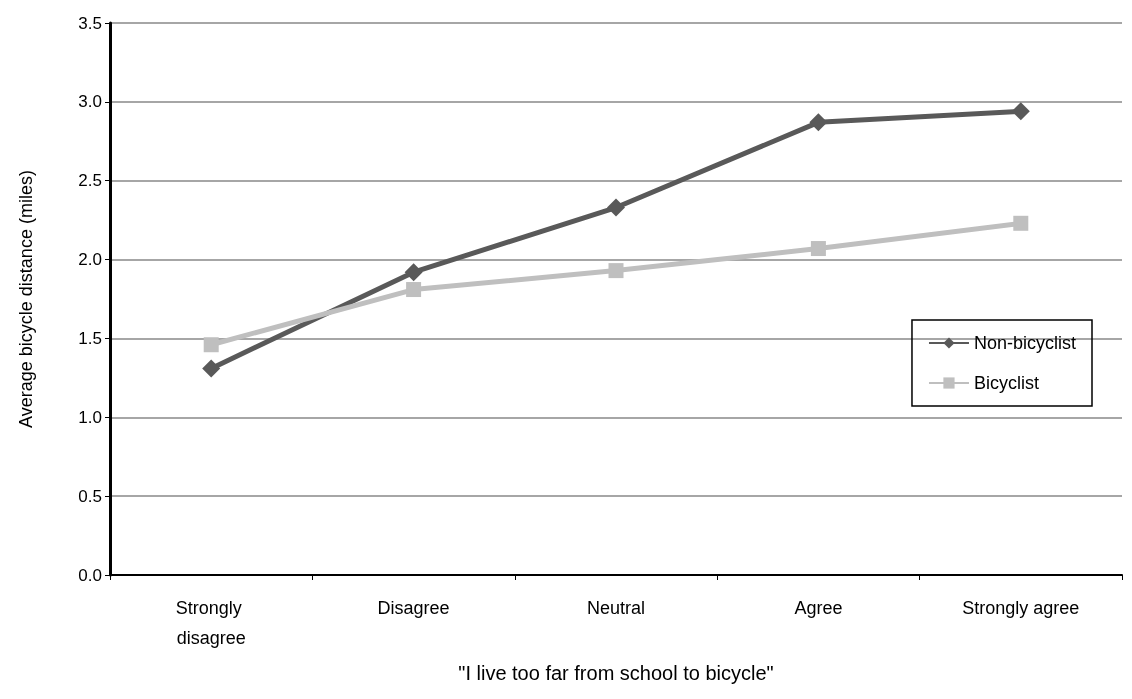  Describe the element at coordinates (1025, 343) in the screenshot. I see `legend-label: Non-bicyclist` at that location.